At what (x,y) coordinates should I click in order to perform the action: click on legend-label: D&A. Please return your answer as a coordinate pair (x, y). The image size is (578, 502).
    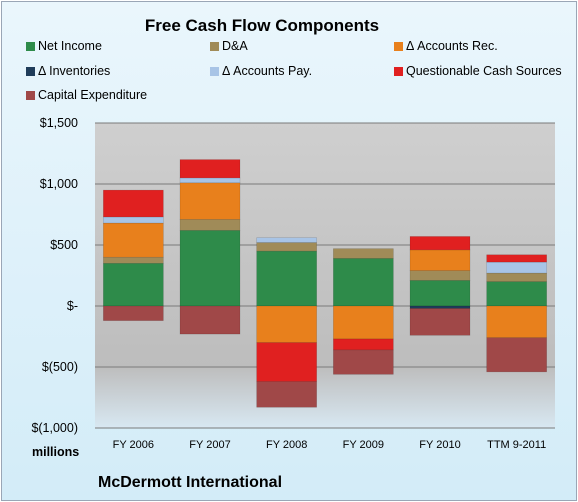
    Looking at the image, I should click on (235, 46).